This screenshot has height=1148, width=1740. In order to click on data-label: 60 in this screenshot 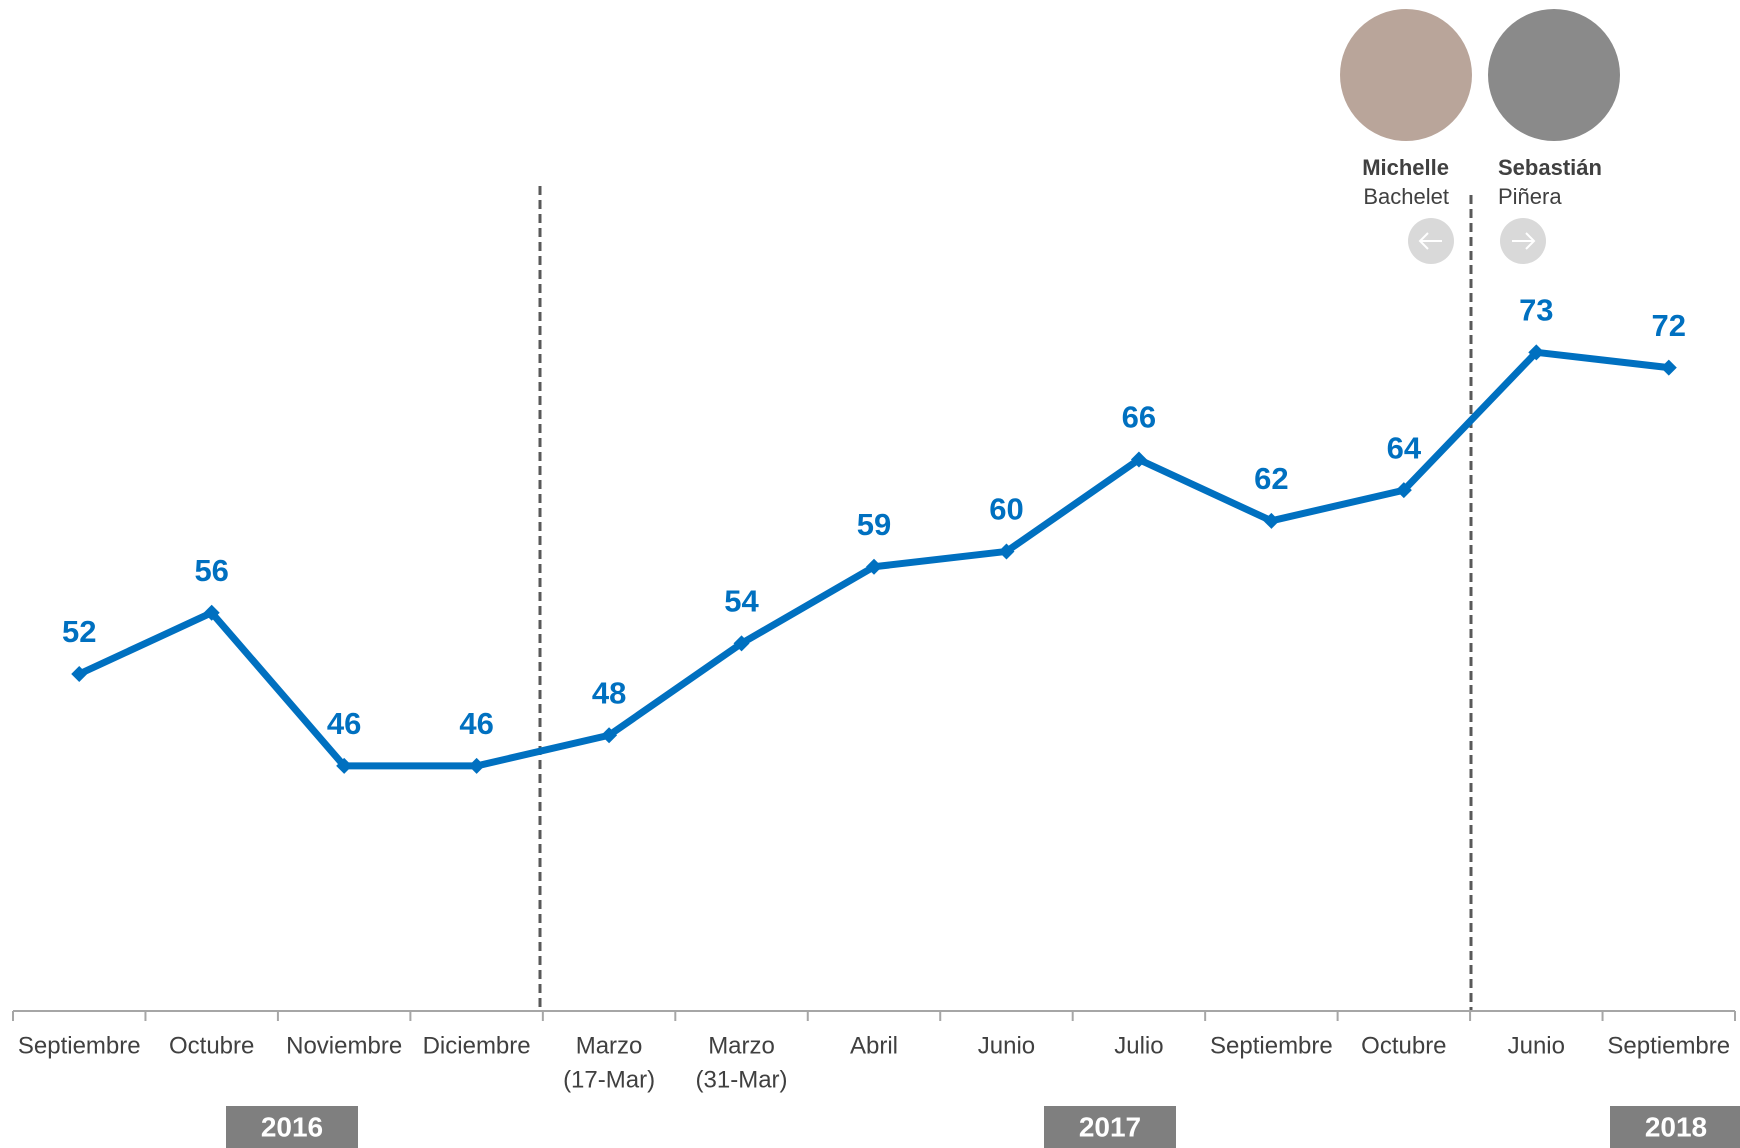, I will do `click(1006, 509)`.